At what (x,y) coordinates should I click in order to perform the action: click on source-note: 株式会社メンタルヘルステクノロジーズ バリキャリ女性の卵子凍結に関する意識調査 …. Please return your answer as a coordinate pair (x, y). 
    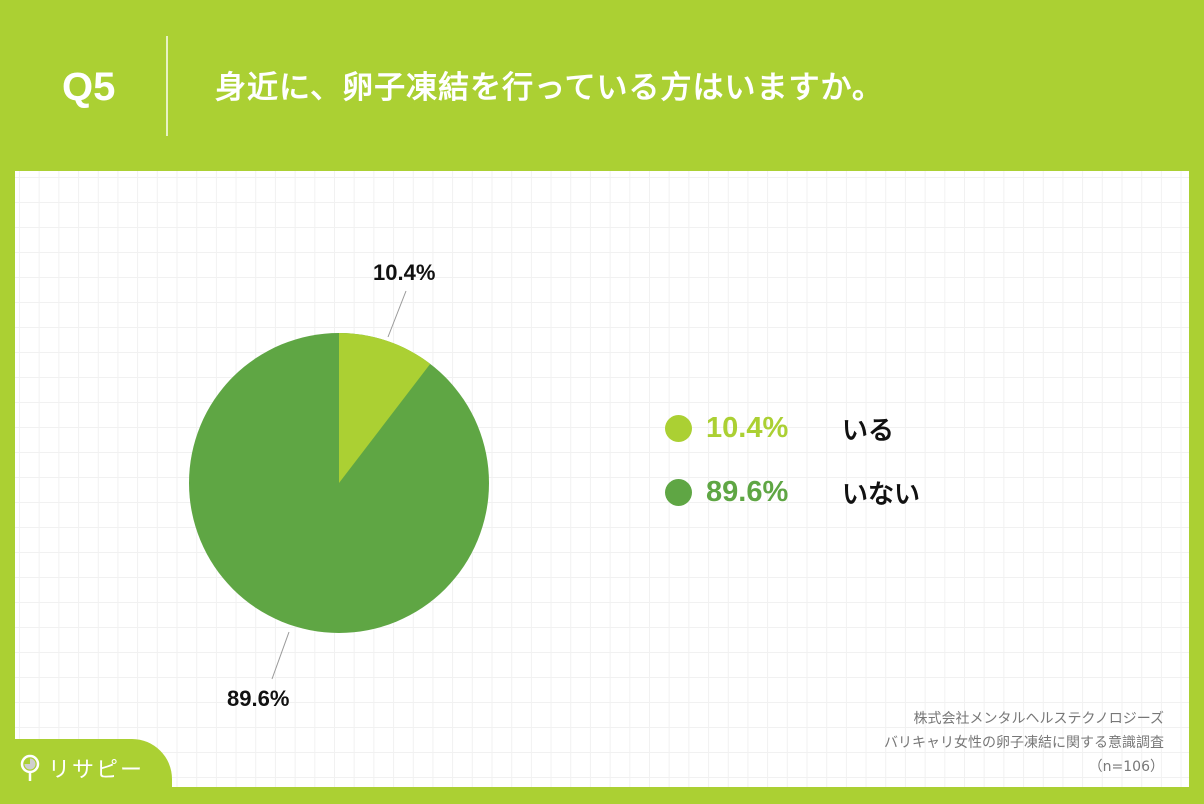
    Looking at the image, I should click on (1024, 743).